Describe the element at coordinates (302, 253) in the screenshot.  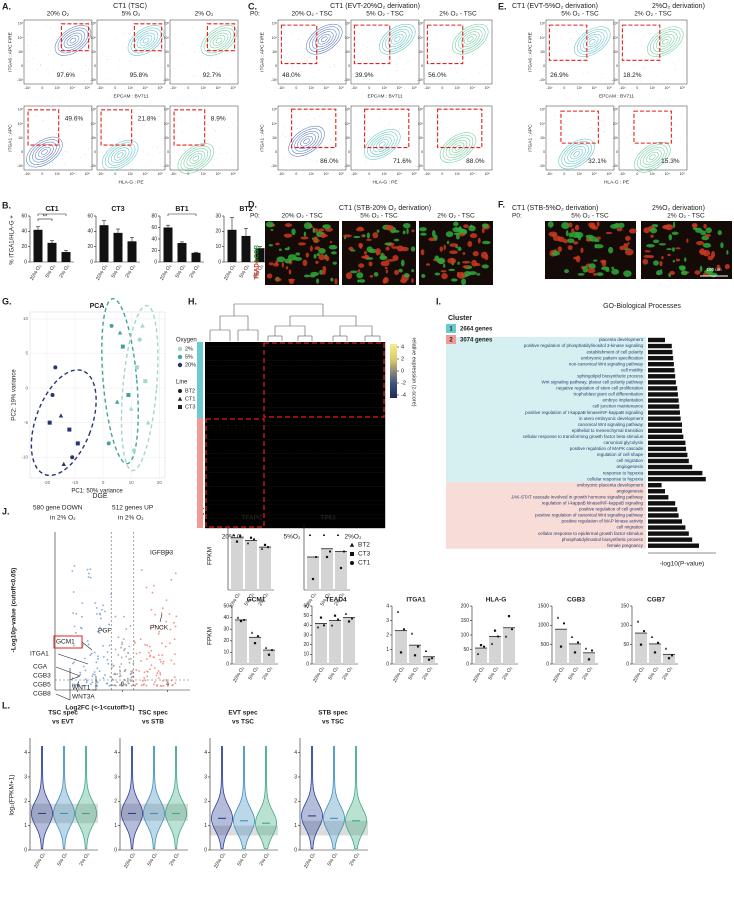
I see `micrograph` at that location.